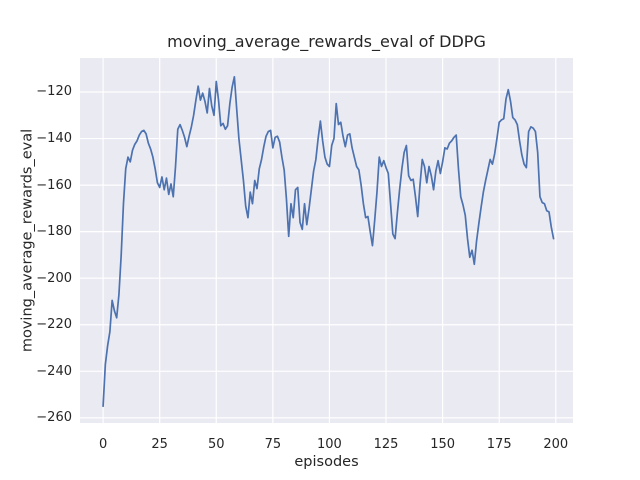 The width and height of the screenshot is (640, 480). I want to click on x-tick-label: 50, so click(216, 444).